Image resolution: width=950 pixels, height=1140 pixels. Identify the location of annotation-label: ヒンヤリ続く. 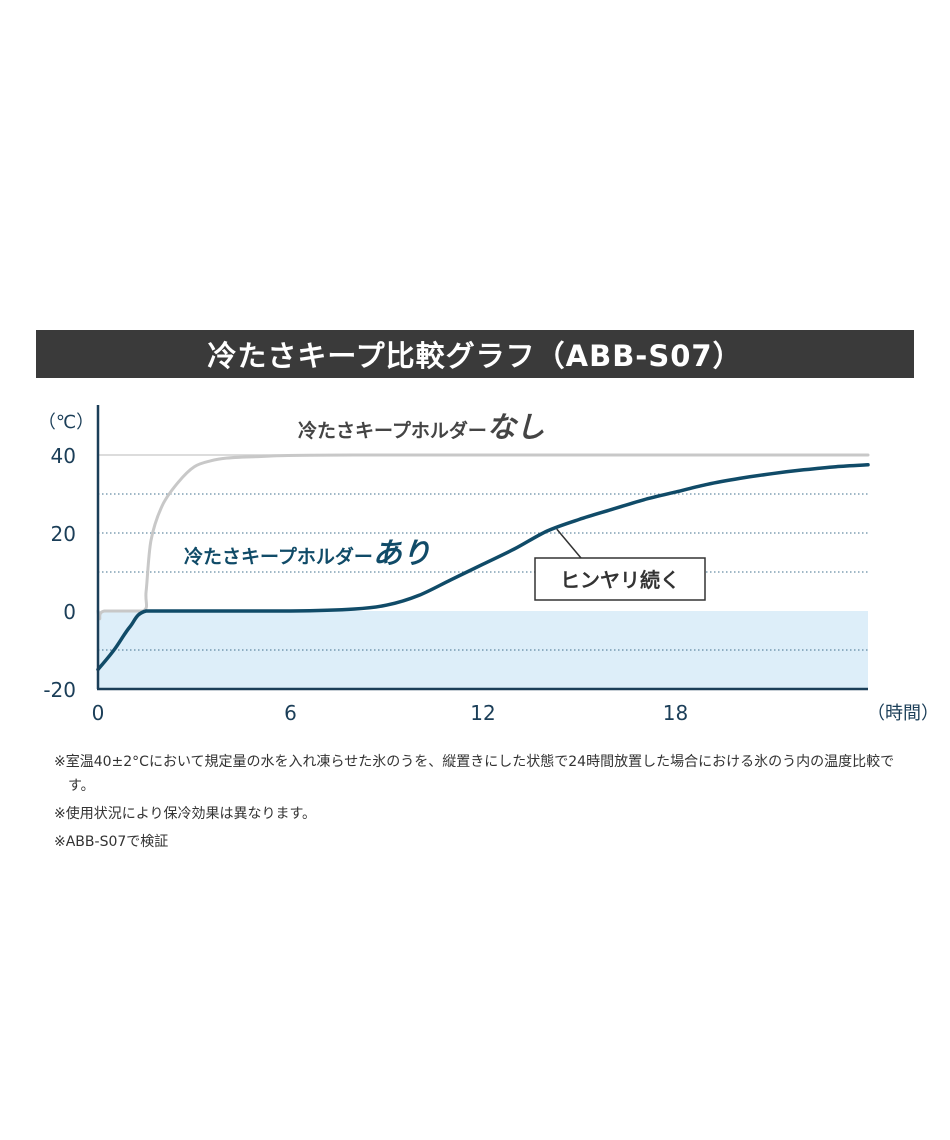
(620, 580).